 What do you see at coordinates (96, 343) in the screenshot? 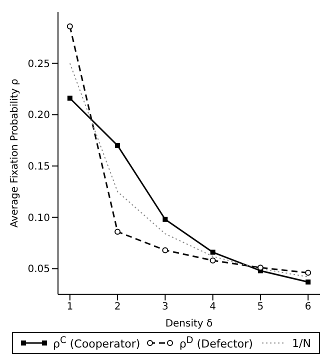
I see `legend-label: ρ$^{C}$ (Cooperator)` at bounding box center [96, 343].